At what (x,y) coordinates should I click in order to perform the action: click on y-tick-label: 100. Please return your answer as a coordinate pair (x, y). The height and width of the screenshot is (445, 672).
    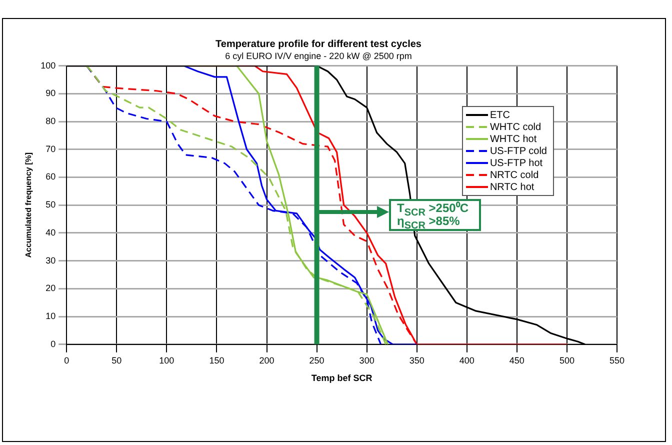
    Looking at the image, I should click on (48, 65).